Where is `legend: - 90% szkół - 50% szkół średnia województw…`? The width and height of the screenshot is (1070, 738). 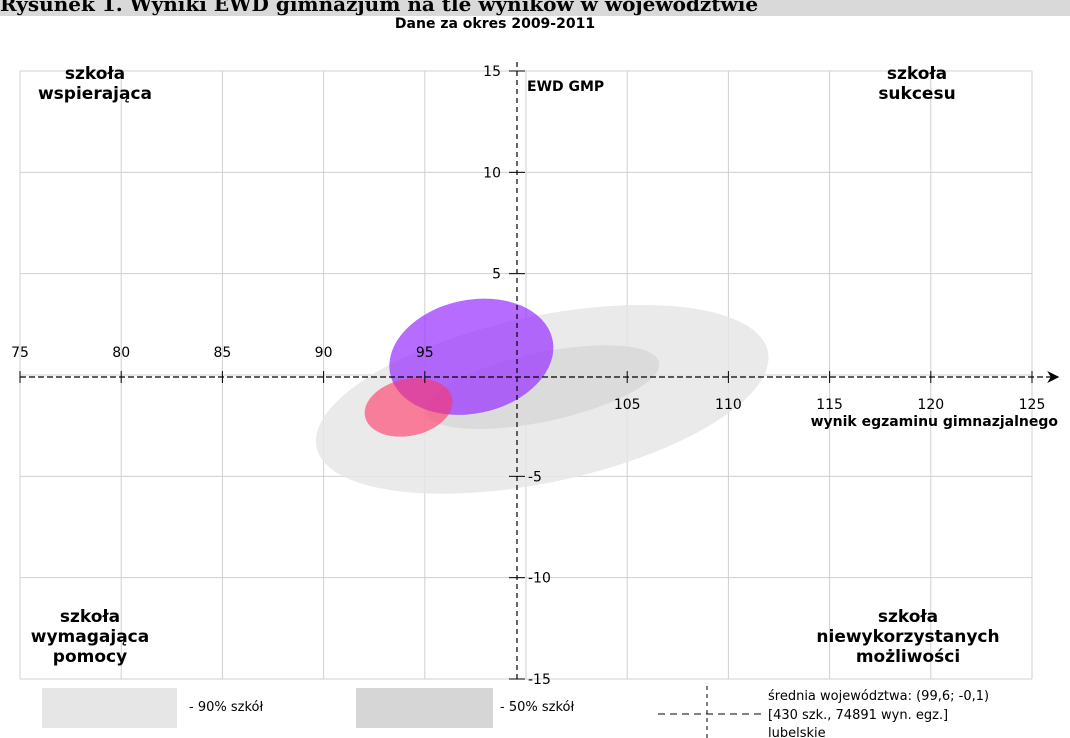 legend: - 90% szkół - 50% szkół średnia województw… is located at coordinates (515, 712).